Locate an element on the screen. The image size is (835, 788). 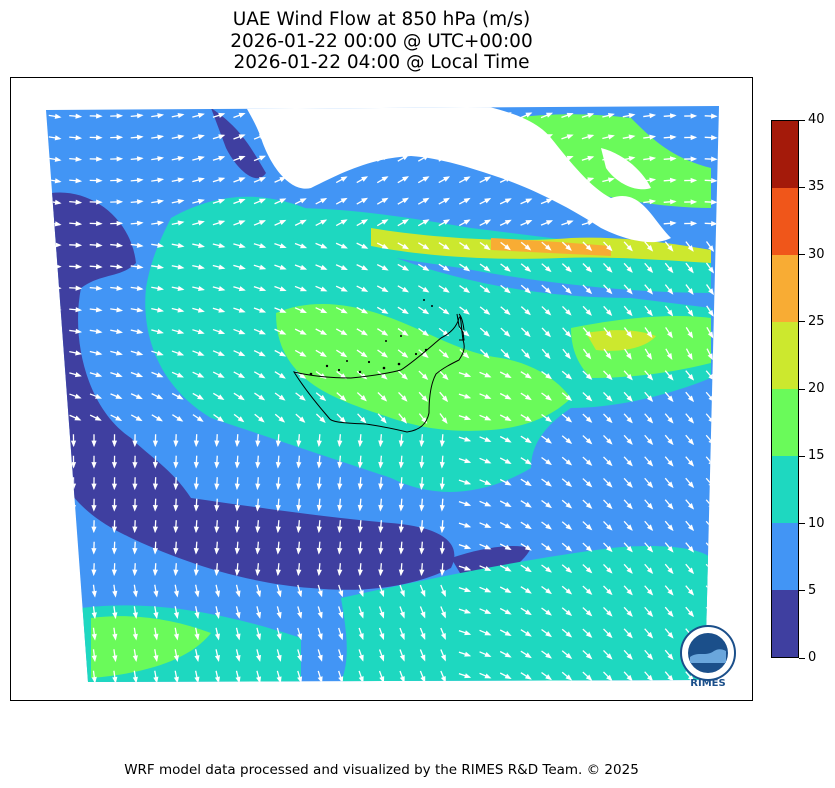
land-mask-east-patch is located at coordinates (626, 169).